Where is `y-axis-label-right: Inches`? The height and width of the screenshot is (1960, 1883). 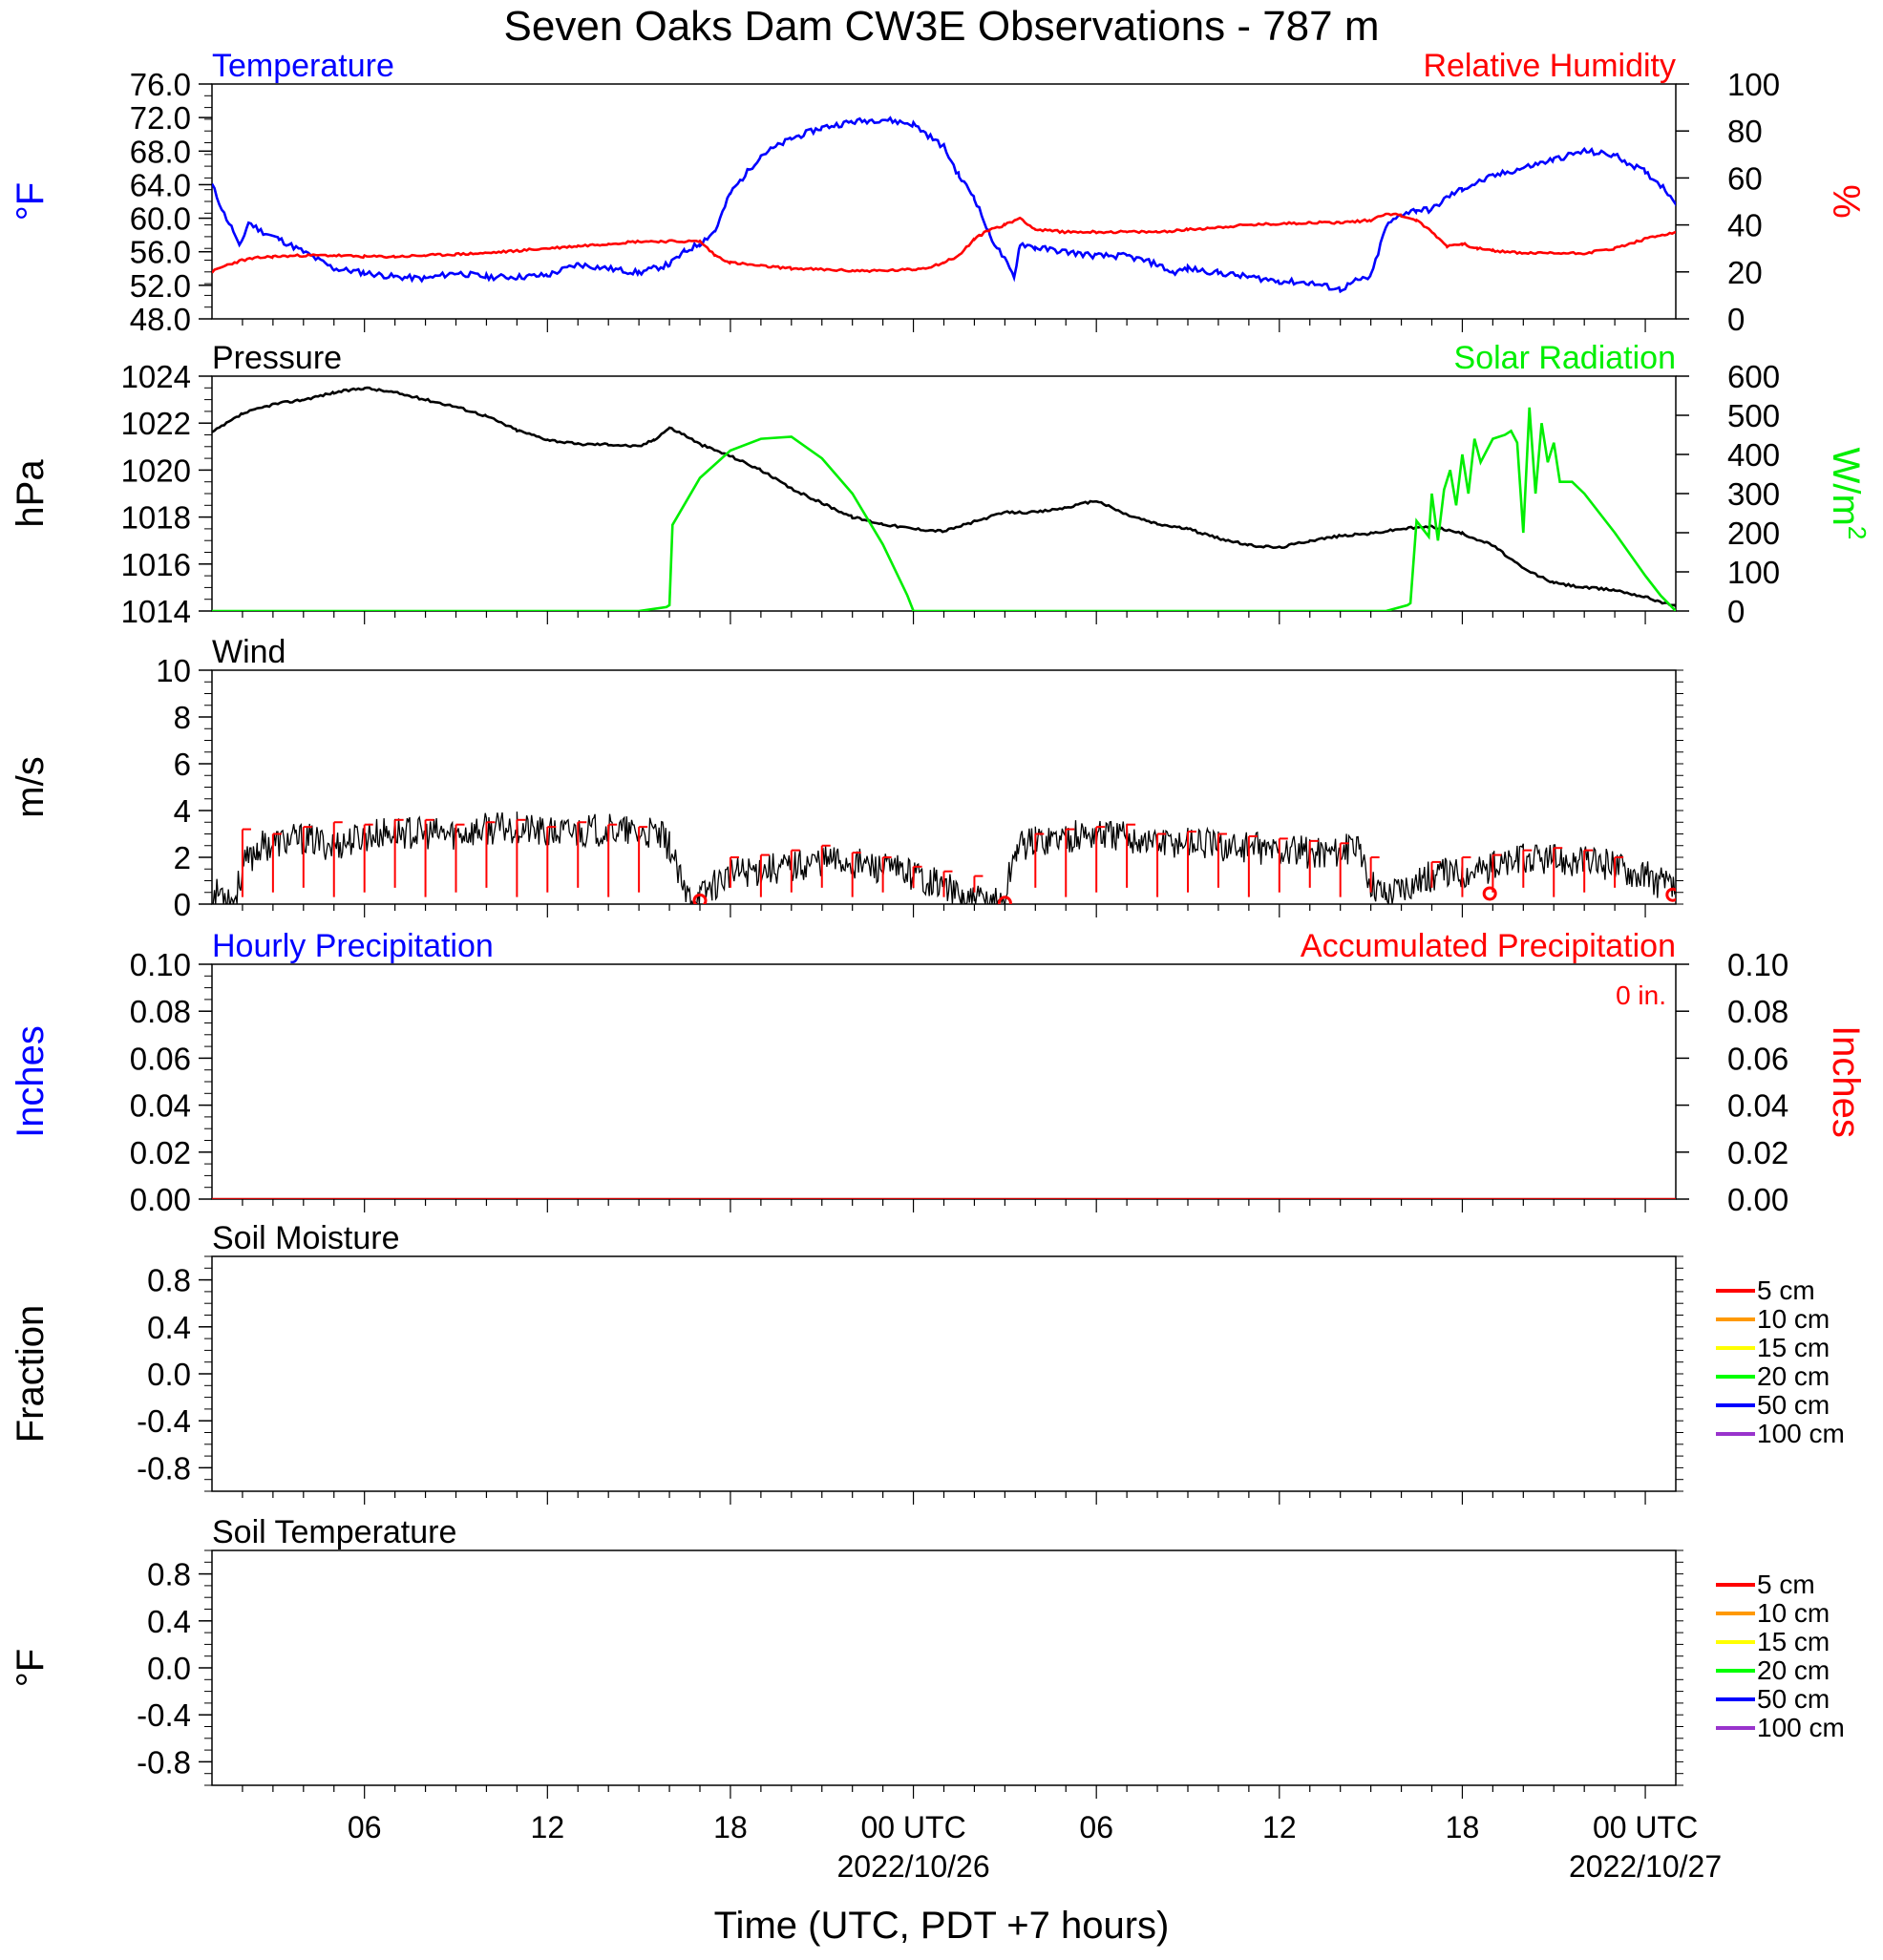
y-axis-label-right: Inches is located at coordinates (1846, 1081).